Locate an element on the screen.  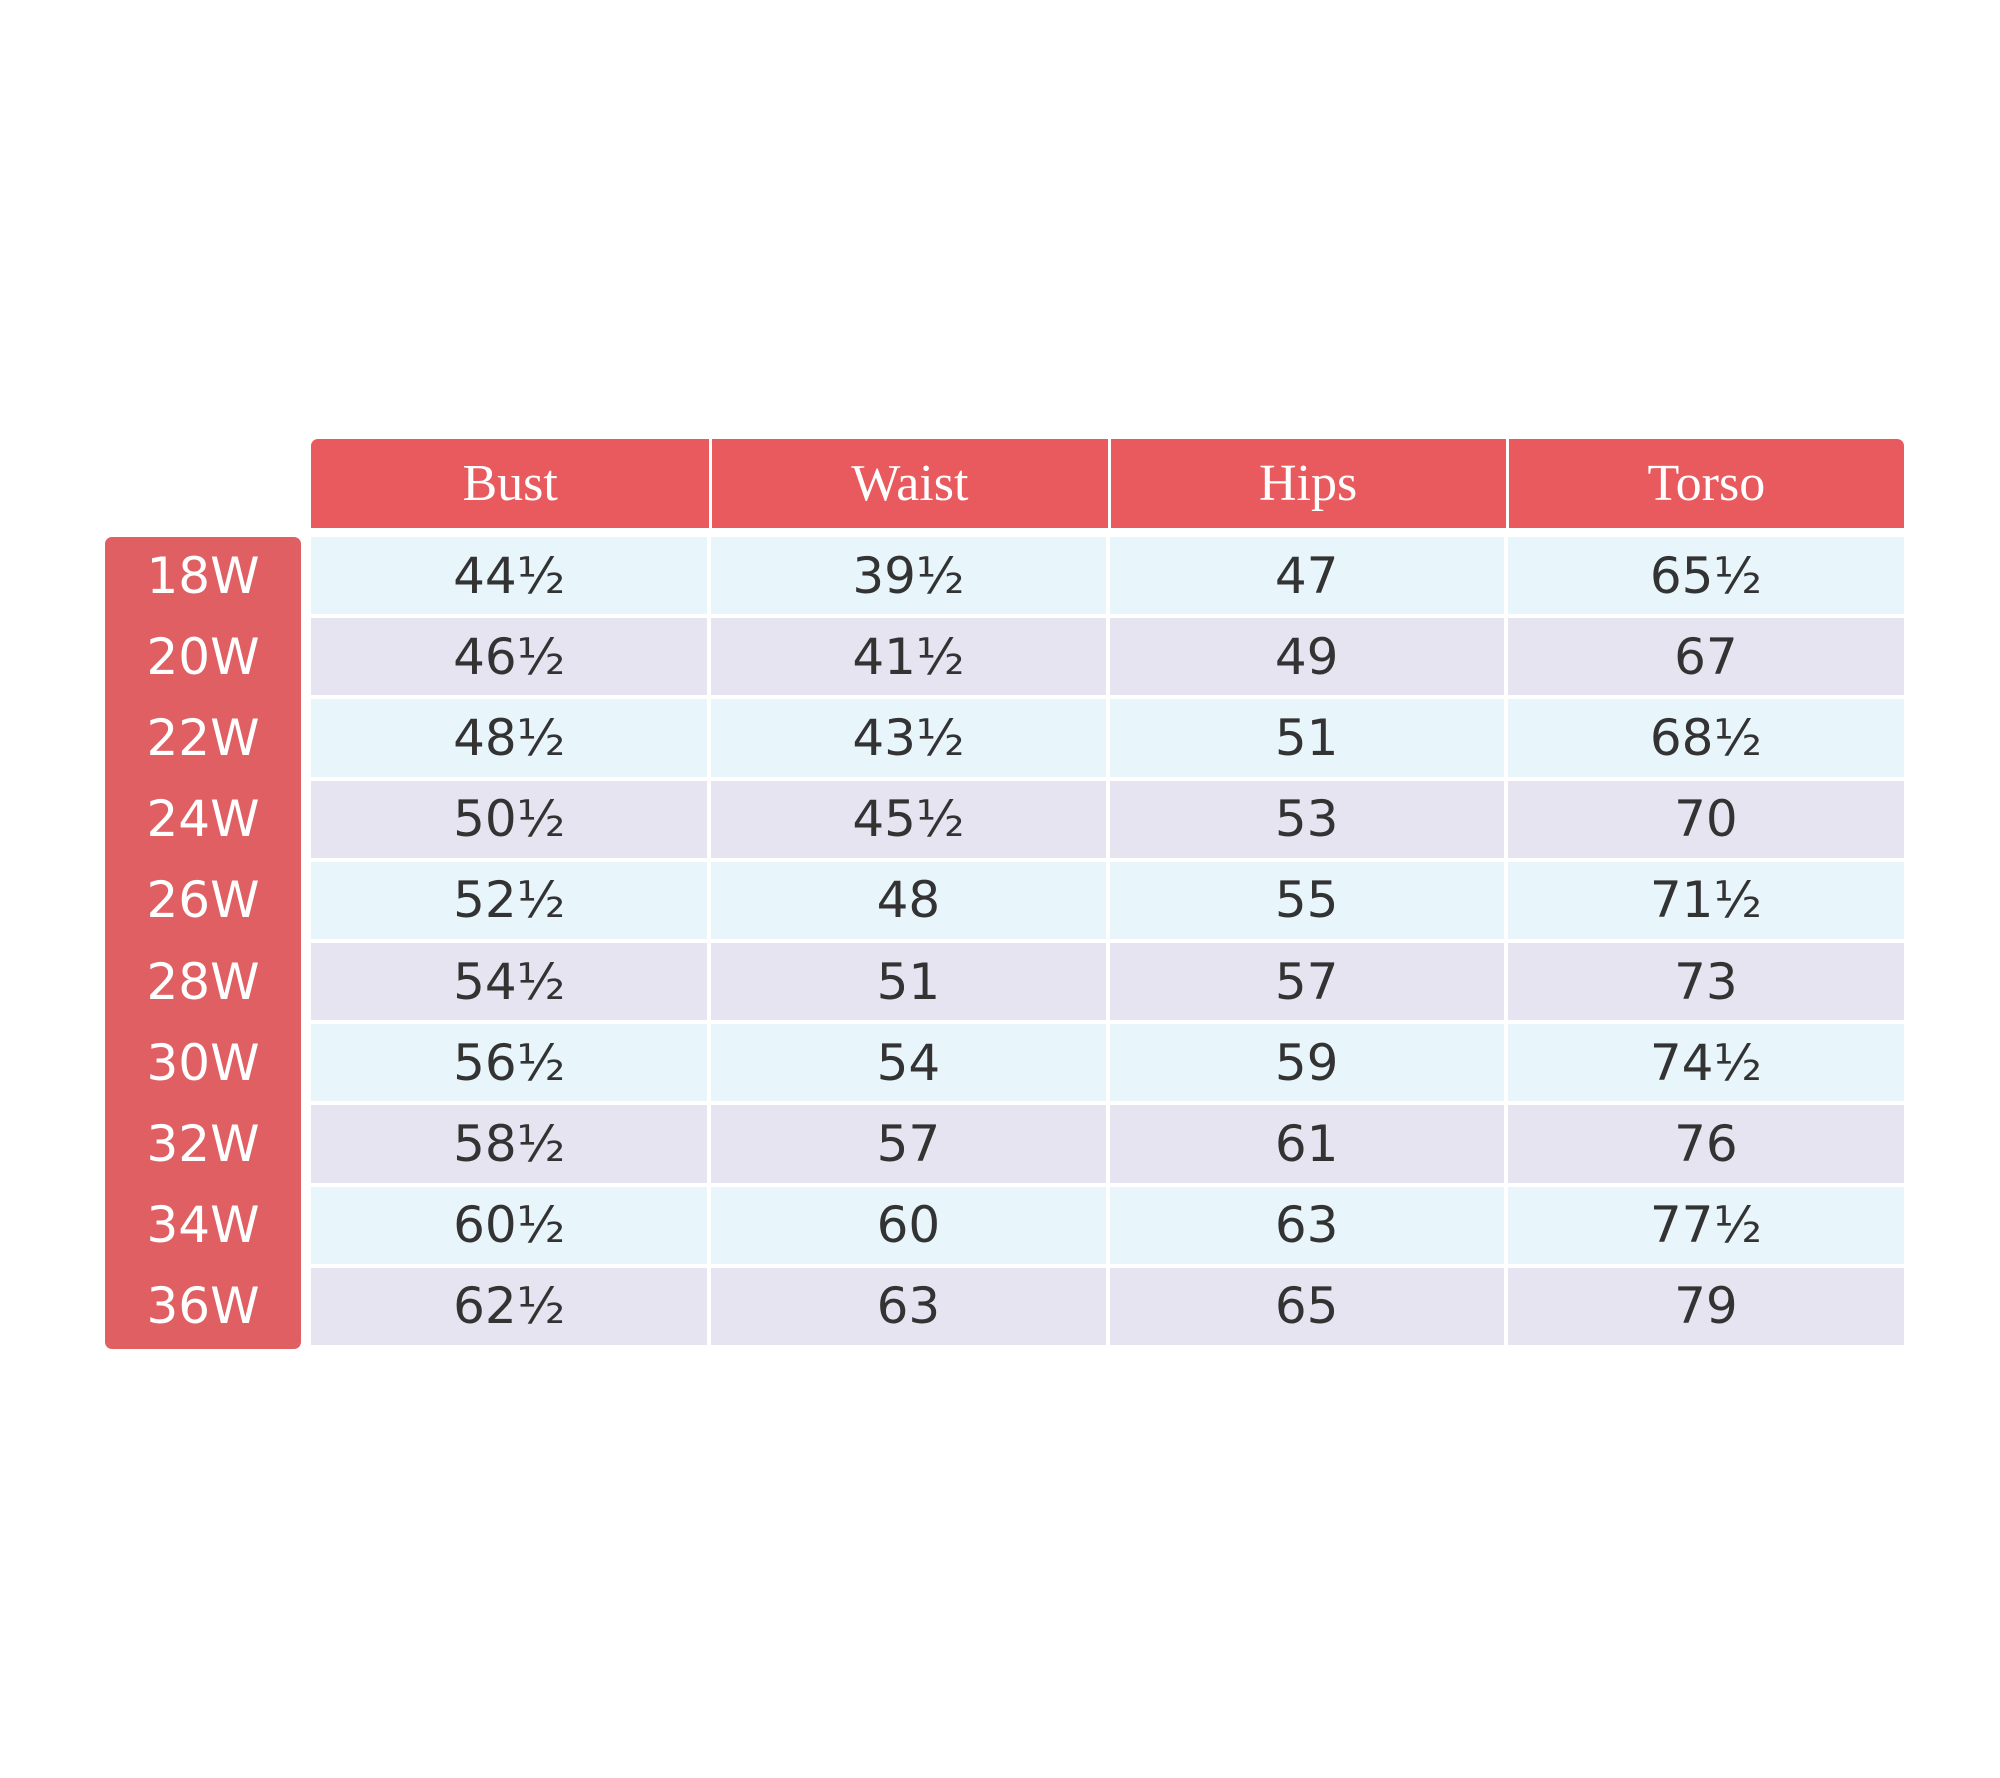
measurement-cell: 50½ is located at coordinates (509, 819).